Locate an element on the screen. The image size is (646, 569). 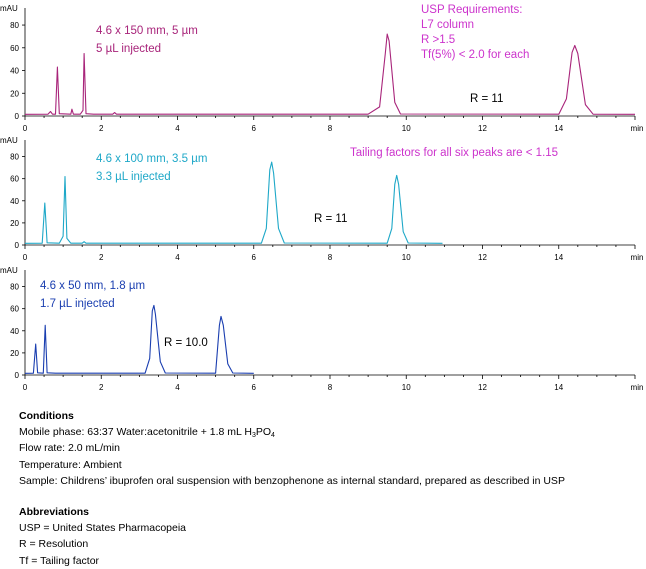
panel-100mm-annotation-0-line-0: 4.6 x 100 mm, 3.5 µm is located at coordinates (151, 159).